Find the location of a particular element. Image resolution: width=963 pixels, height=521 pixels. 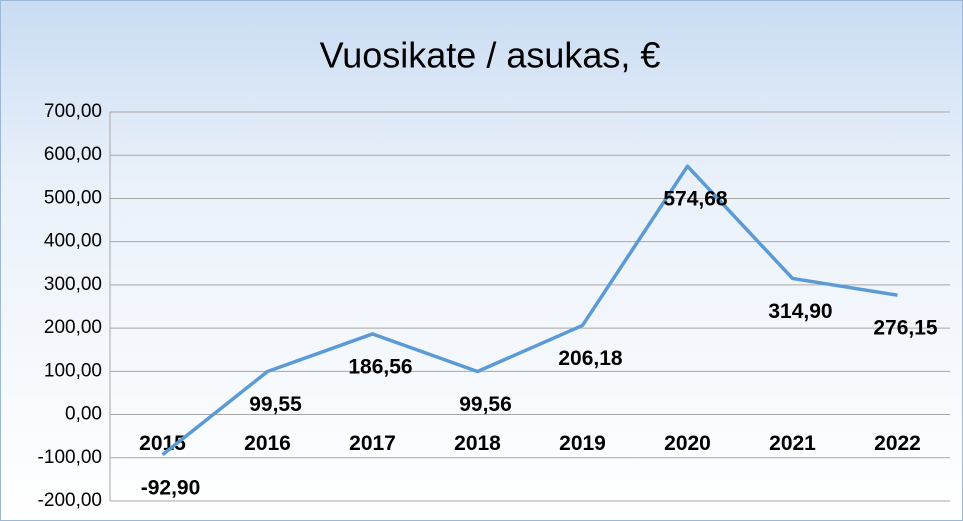

x-tick-label: 2015 is located at coordinates (162, 443).